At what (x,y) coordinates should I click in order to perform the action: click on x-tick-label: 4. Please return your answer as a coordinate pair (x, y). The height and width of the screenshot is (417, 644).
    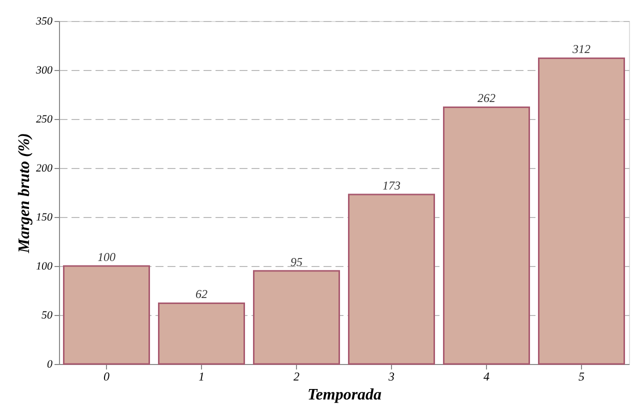
    Looking at the image, I should click on (487, 377).